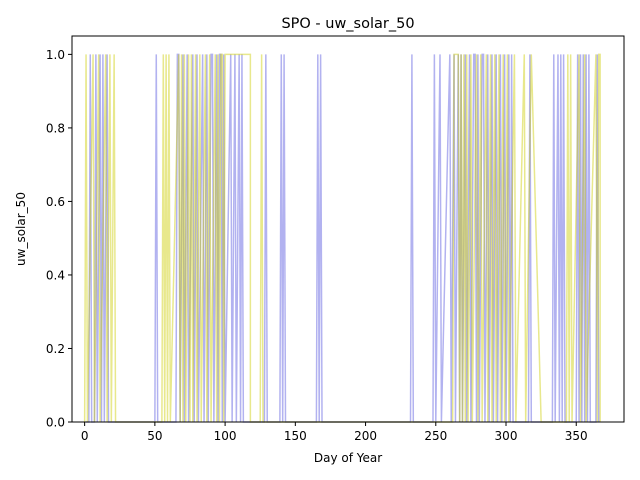 The image size is (640, 480). Describe the element at coordinates (506, 436) in the screenshot. I see `x-tick-label: 300` at that location.